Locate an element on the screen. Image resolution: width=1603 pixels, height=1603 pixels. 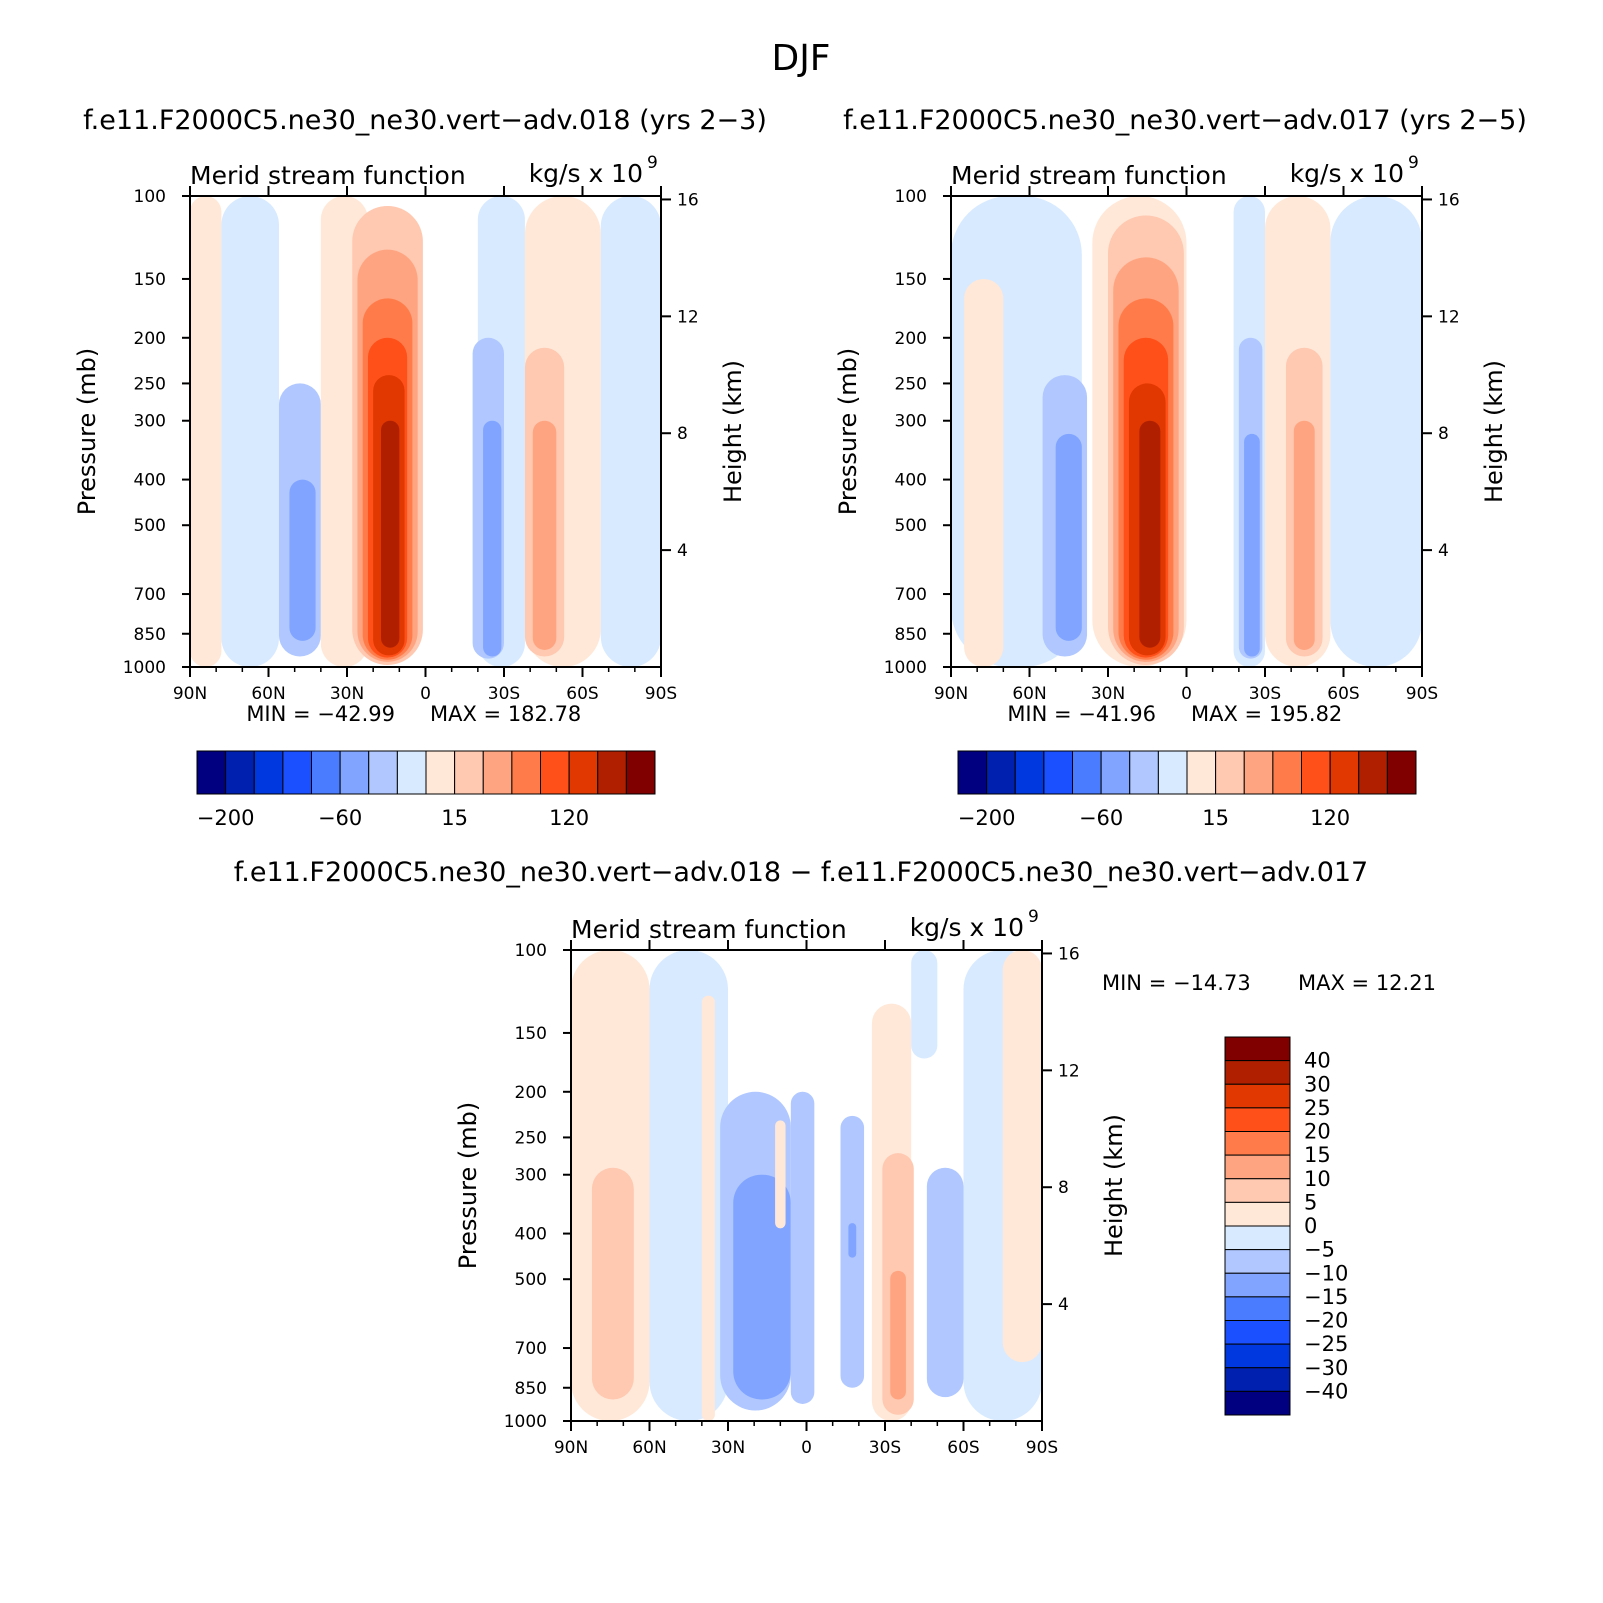
min-value: MIN = −41.96 is located at coordinates (1081, 714).